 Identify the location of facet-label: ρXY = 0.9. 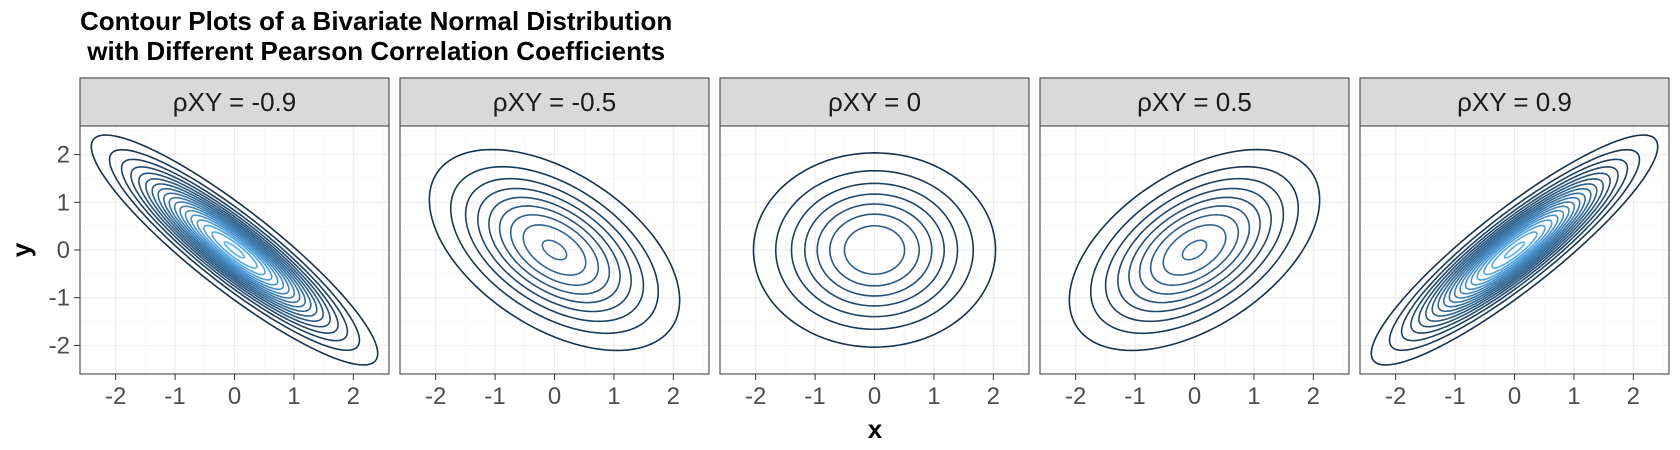
(1514, 102).